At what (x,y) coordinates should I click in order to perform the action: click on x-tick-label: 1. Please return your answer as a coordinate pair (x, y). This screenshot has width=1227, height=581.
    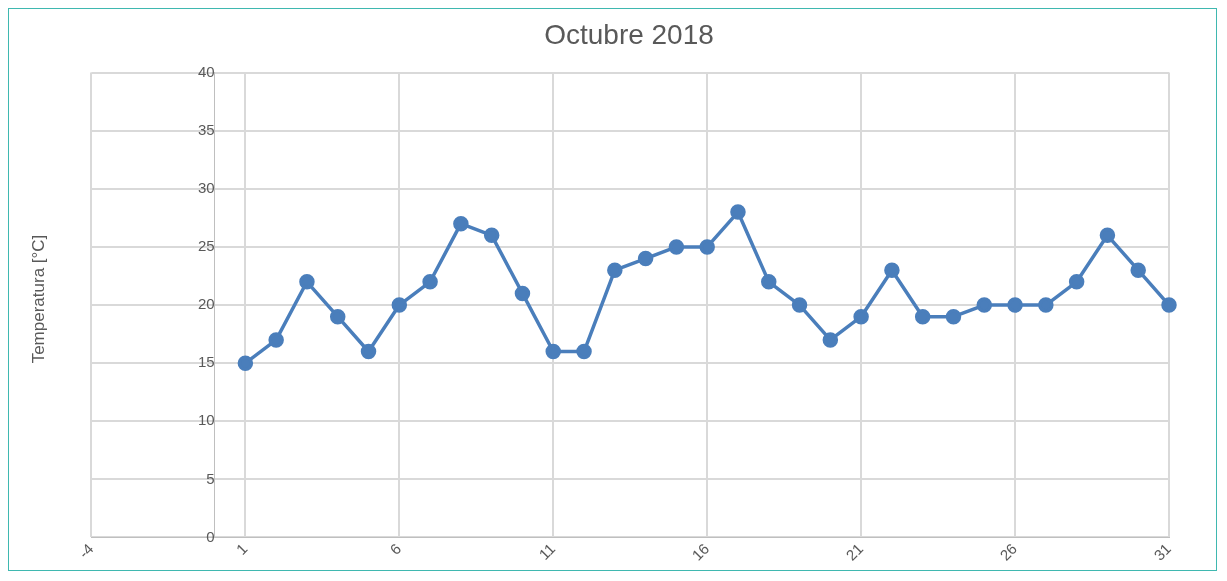
    Looking at the image, I should click on (241, 548).